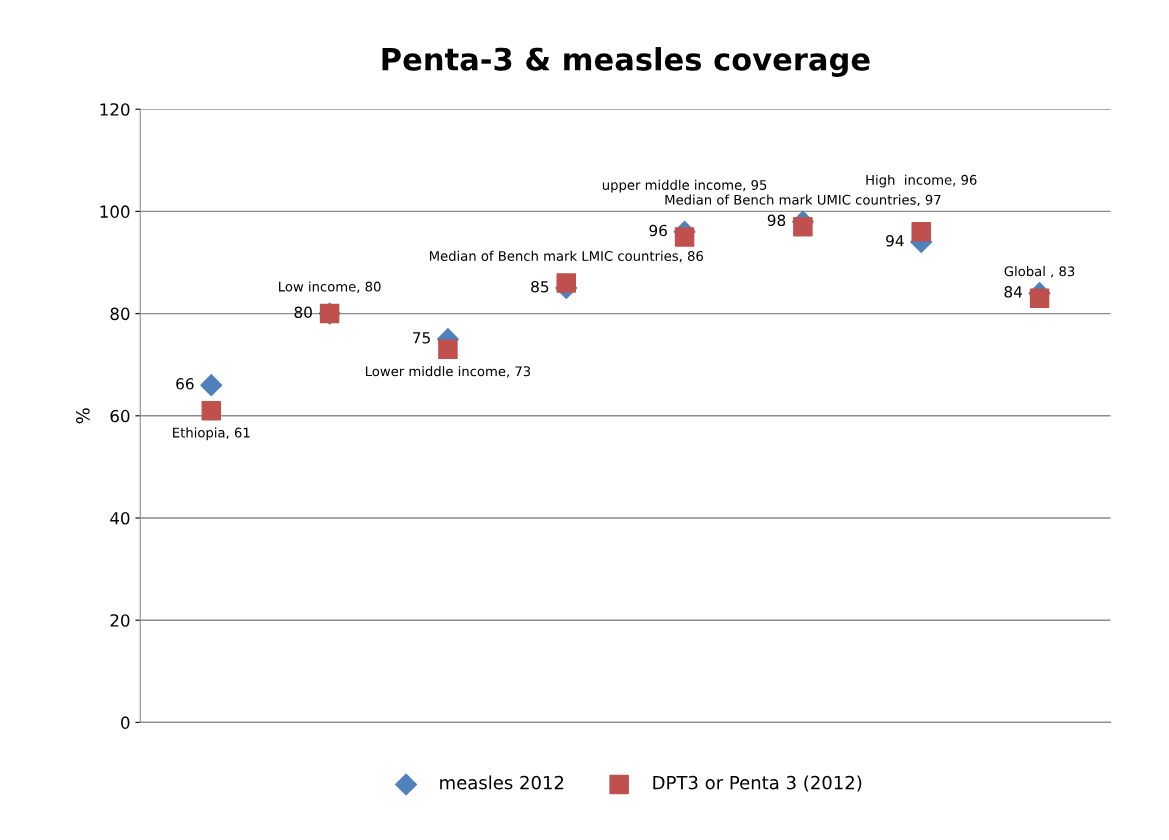  Describe the element at coordinates (120, 416) in the screenshot. I see `y-tick-label: 60` at that location.